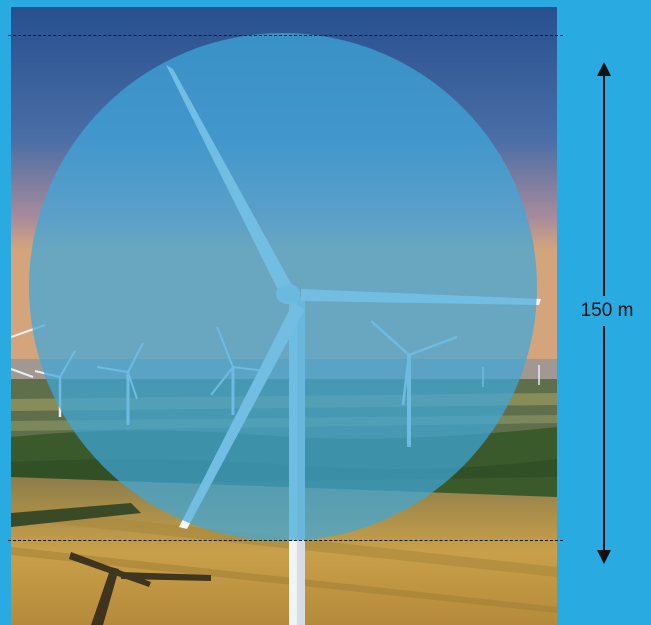 This screenshot has height=625, width=651. I want to click on arrow-down-icon, so click(604, 557).